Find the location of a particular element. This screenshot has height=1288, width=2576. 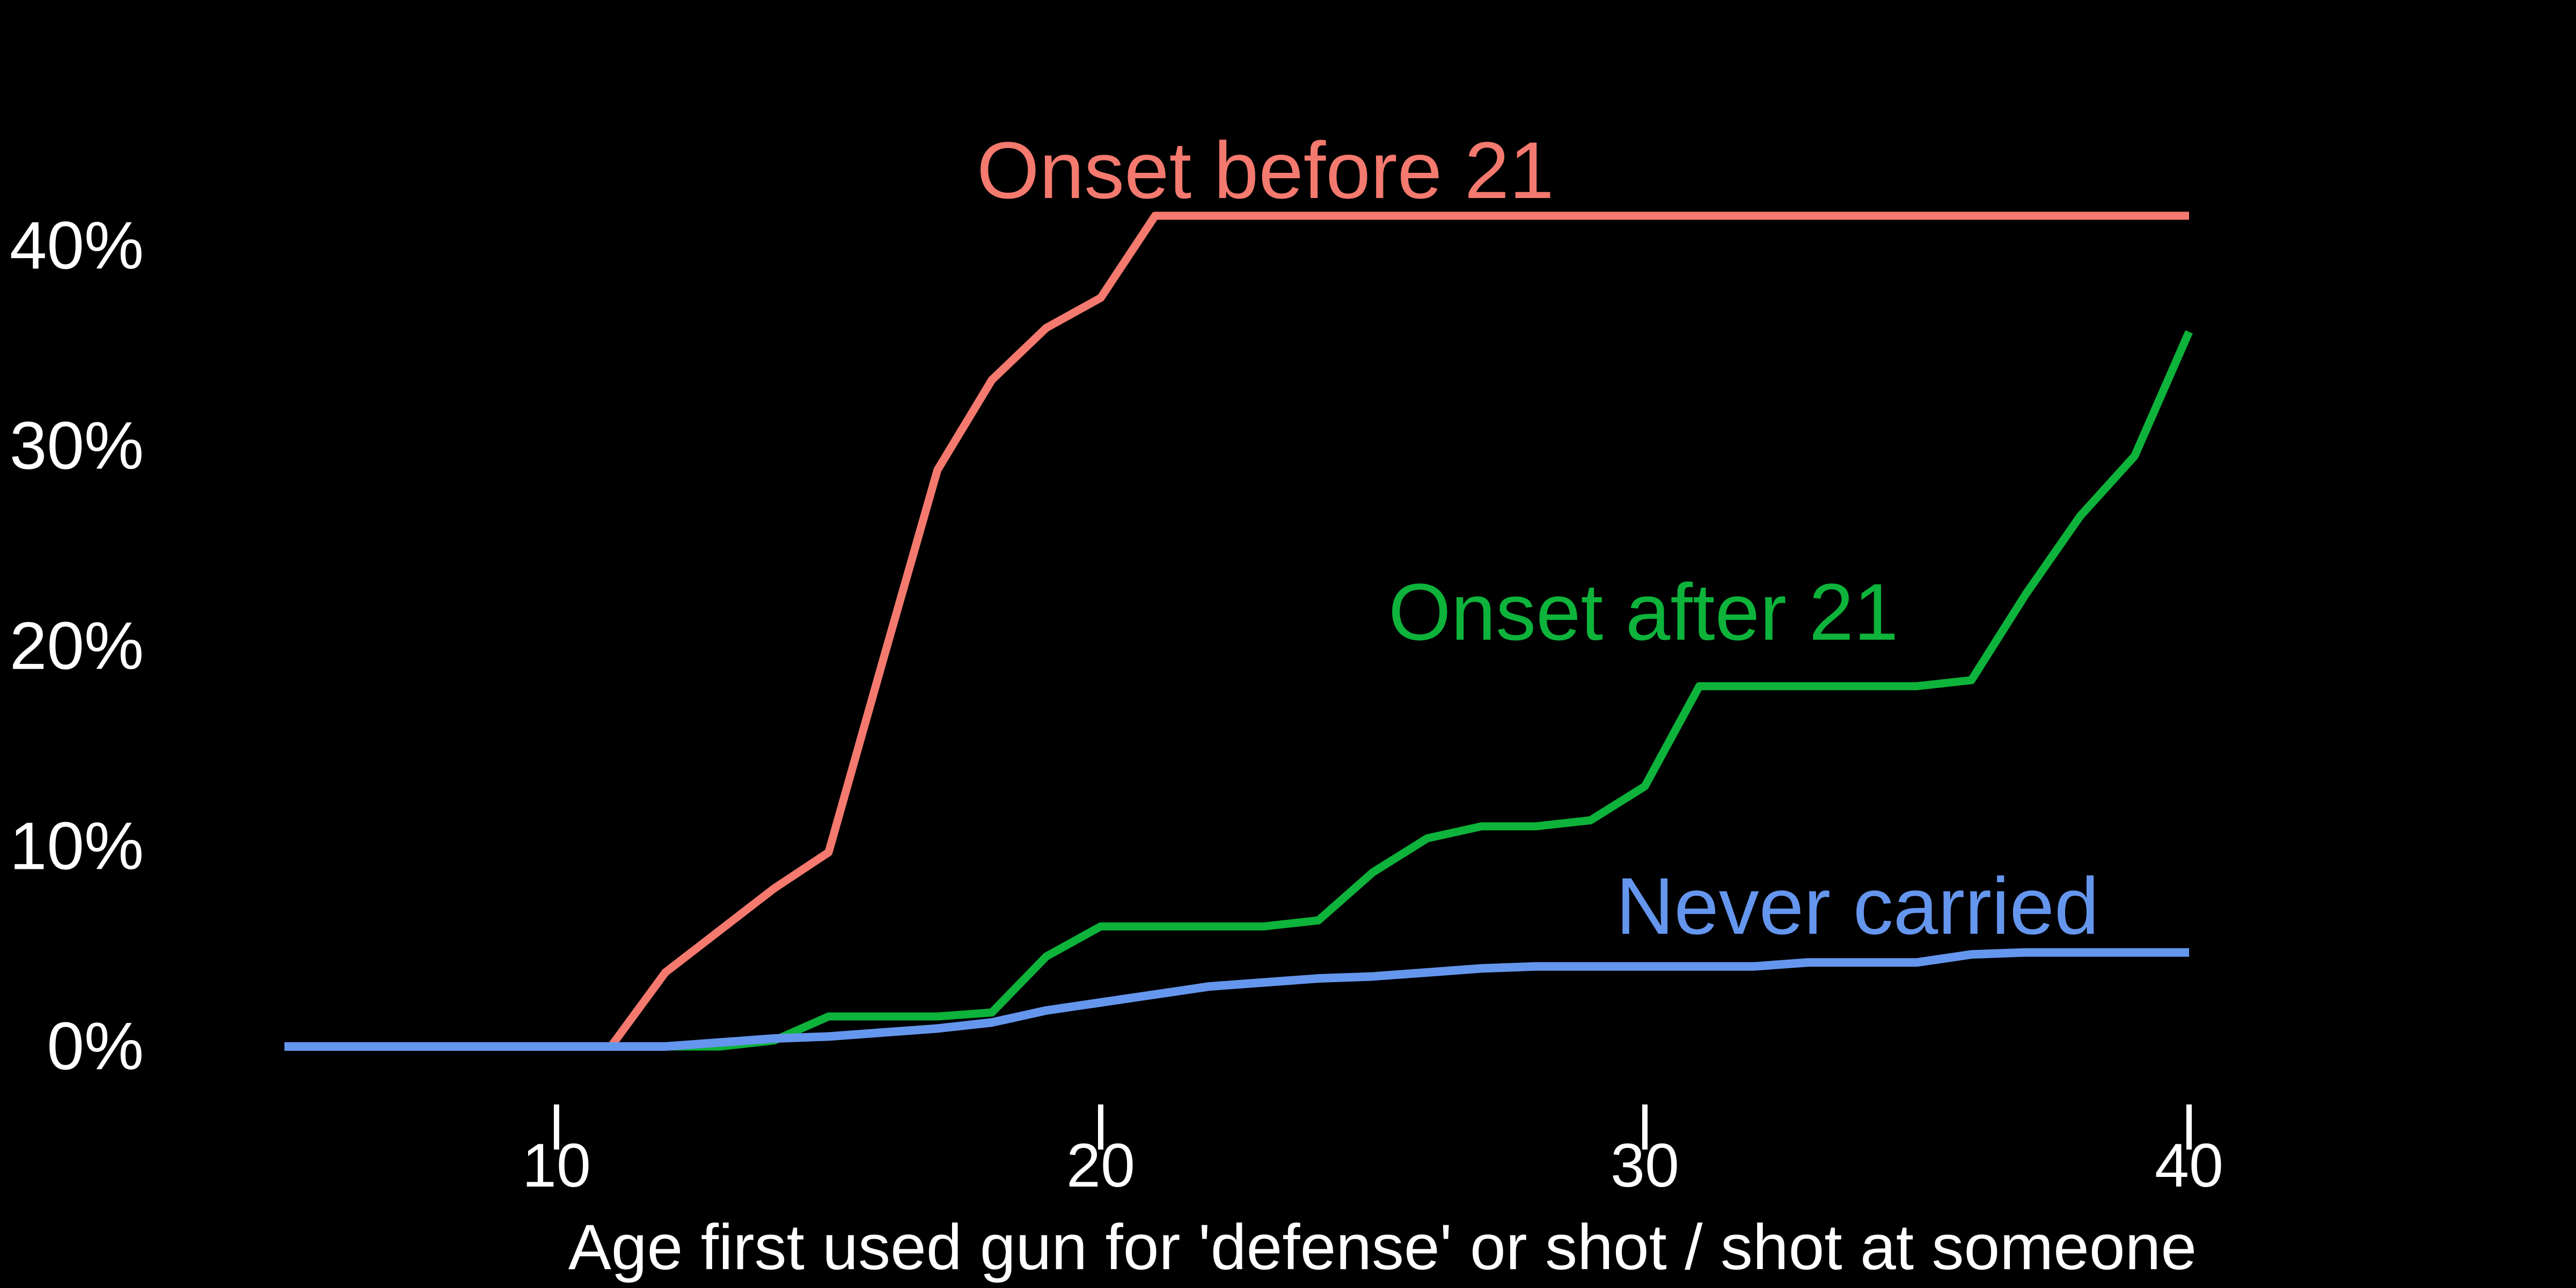

series-label-onset-before-21: Onset before 21 is located at coordinates (1265, 170).